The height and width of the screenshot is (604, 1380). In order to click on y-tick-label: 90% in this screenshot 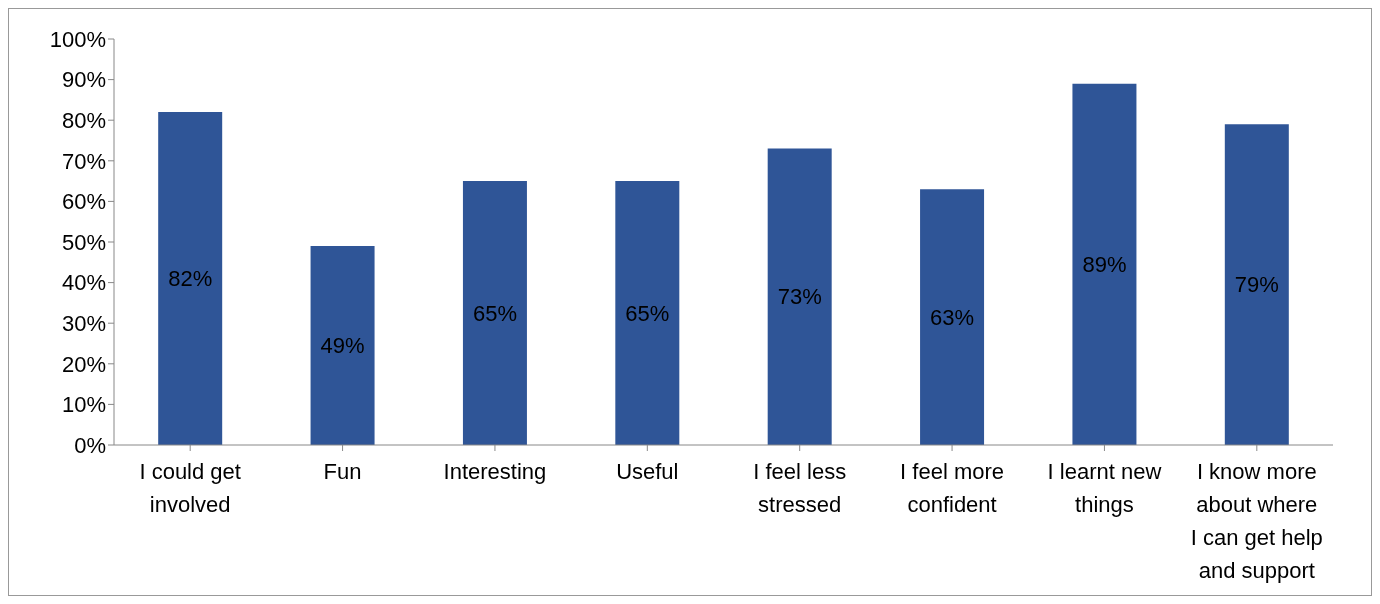, I will do `click(83, 80)`.